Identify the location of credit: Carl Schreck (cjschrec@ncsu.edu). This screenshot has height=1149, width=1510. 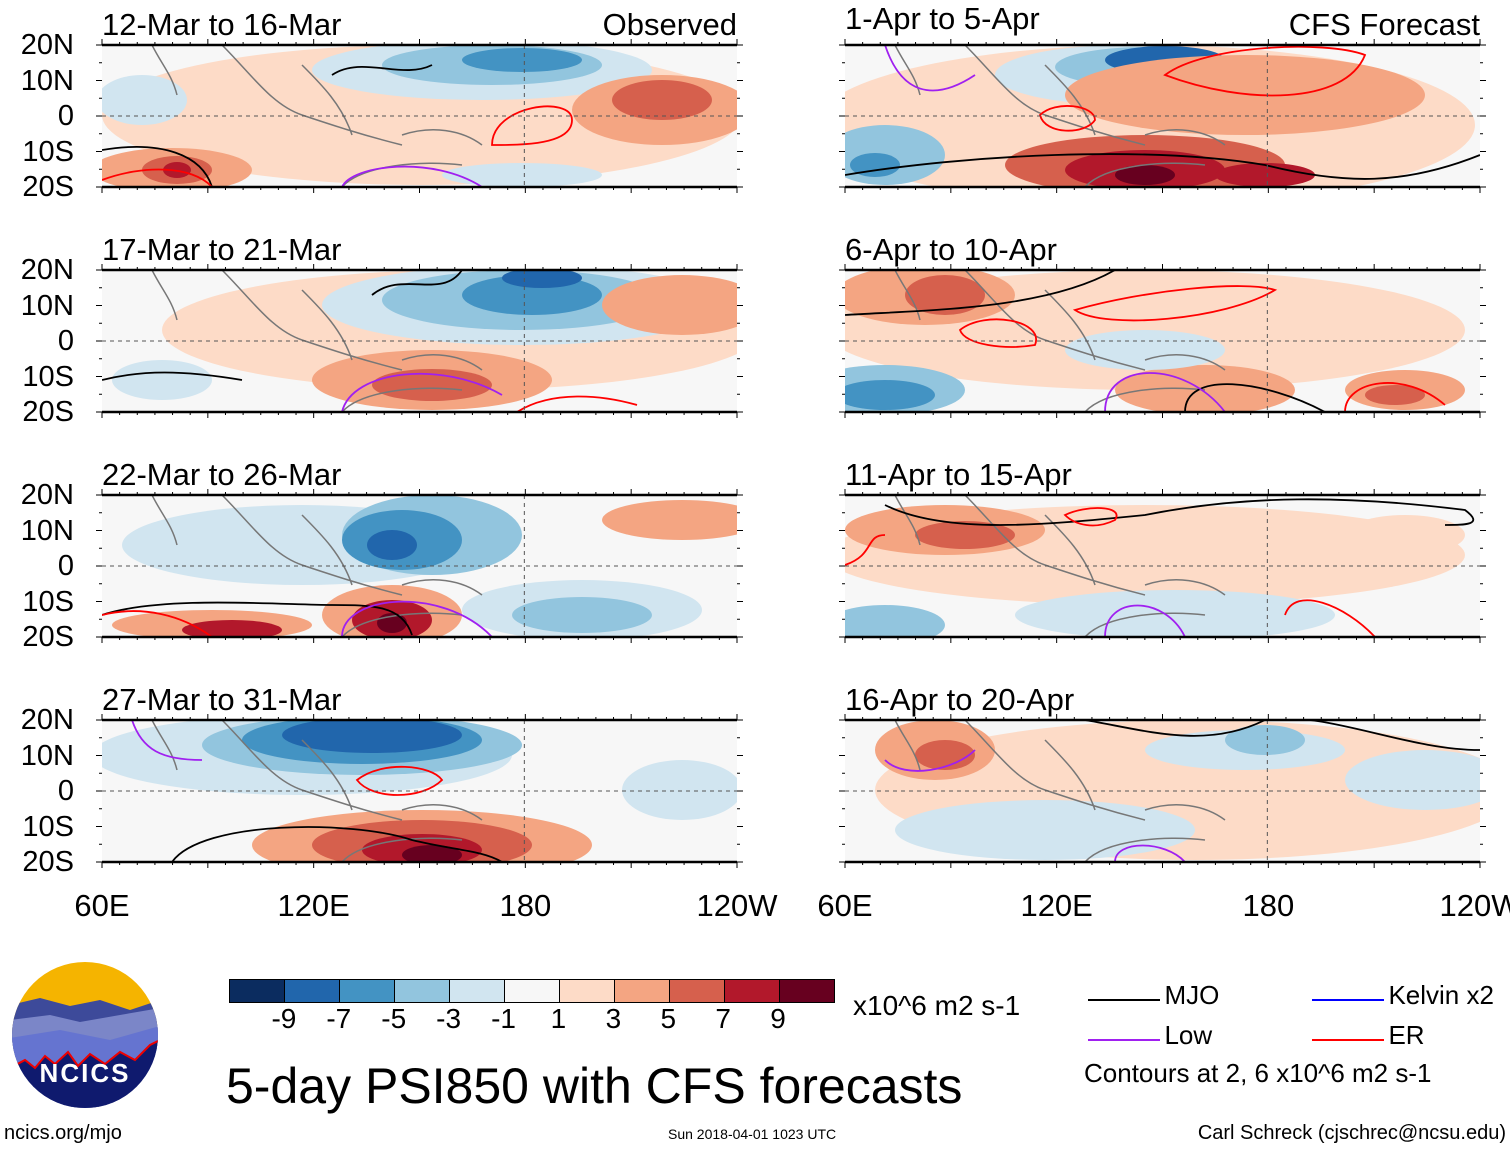
(1351, 1133).